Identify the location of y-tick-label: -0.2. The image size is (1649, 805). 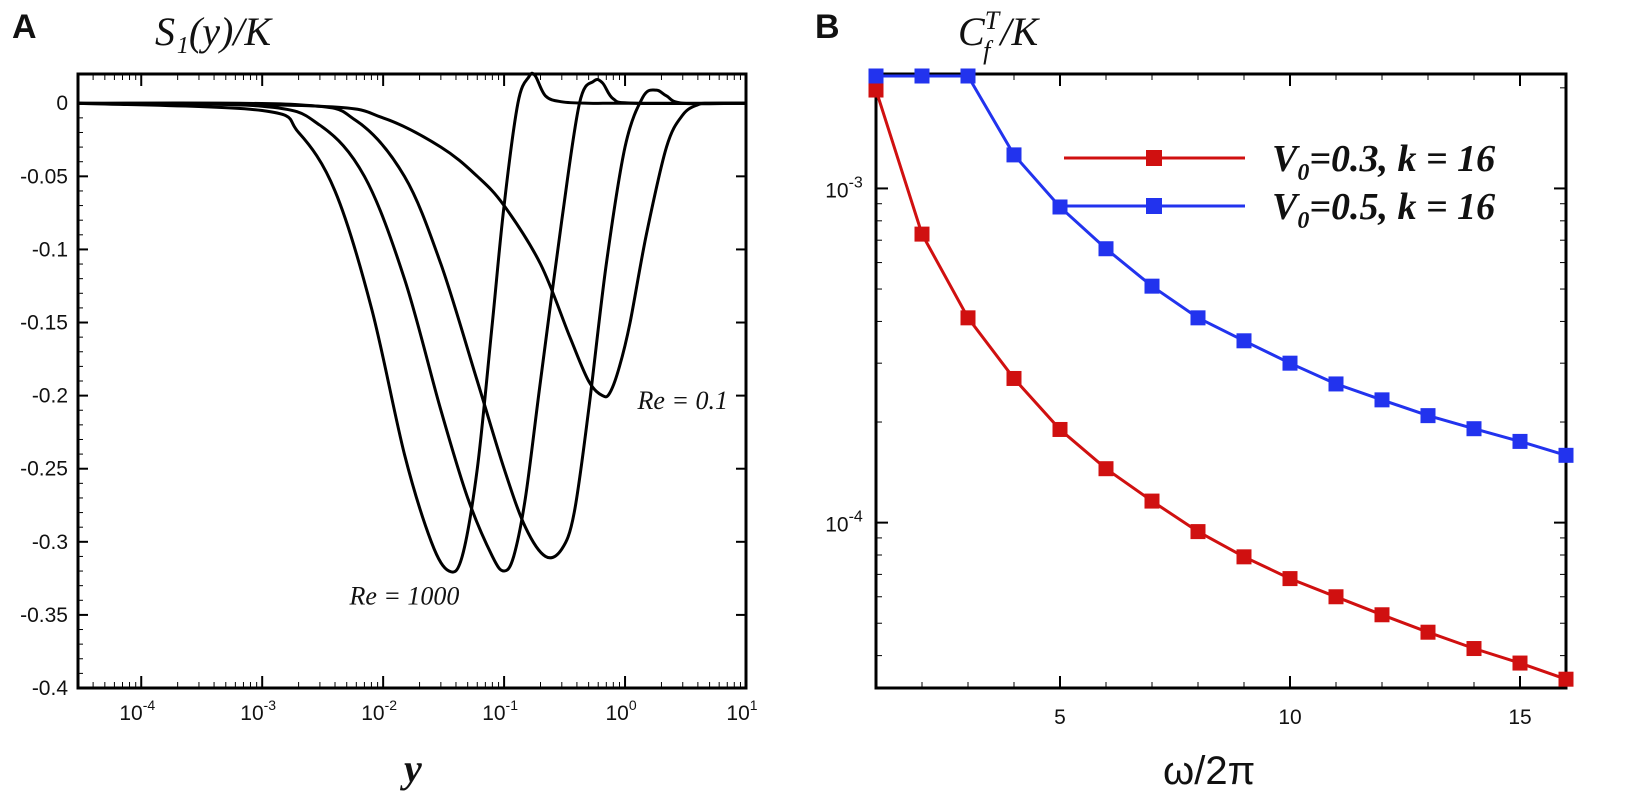
(50, 396).